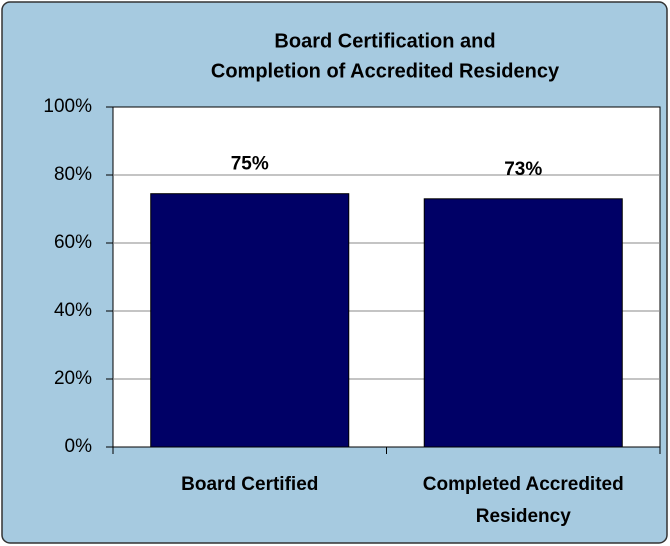 This screenshot has width=670, height=546. Describe the element at coordinates (73, 174) in the screenshot. I see `y-tick-label: 80%` at that location.